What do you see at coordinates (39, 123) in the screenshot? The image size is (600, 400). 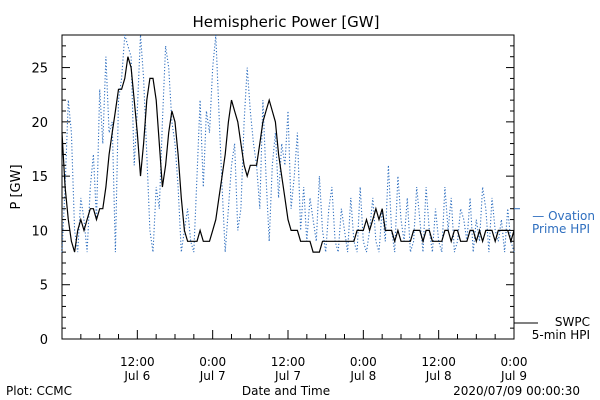 I see `y-tick-label: 20` at bounding box center [39, 123].